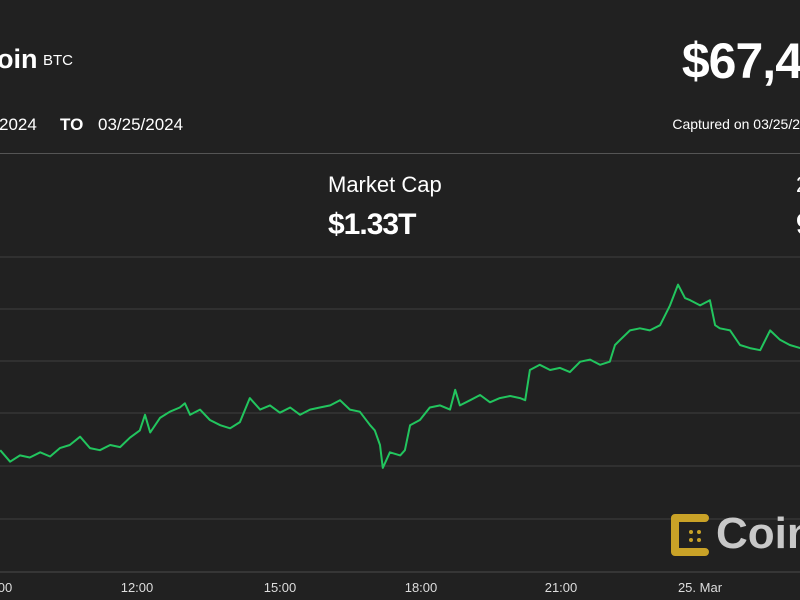 The image size is (800, 600). What do you see at coordinates (758, 533) in the screenshot?
I see `logo-text: Coin` at bounding box center [758, 533].